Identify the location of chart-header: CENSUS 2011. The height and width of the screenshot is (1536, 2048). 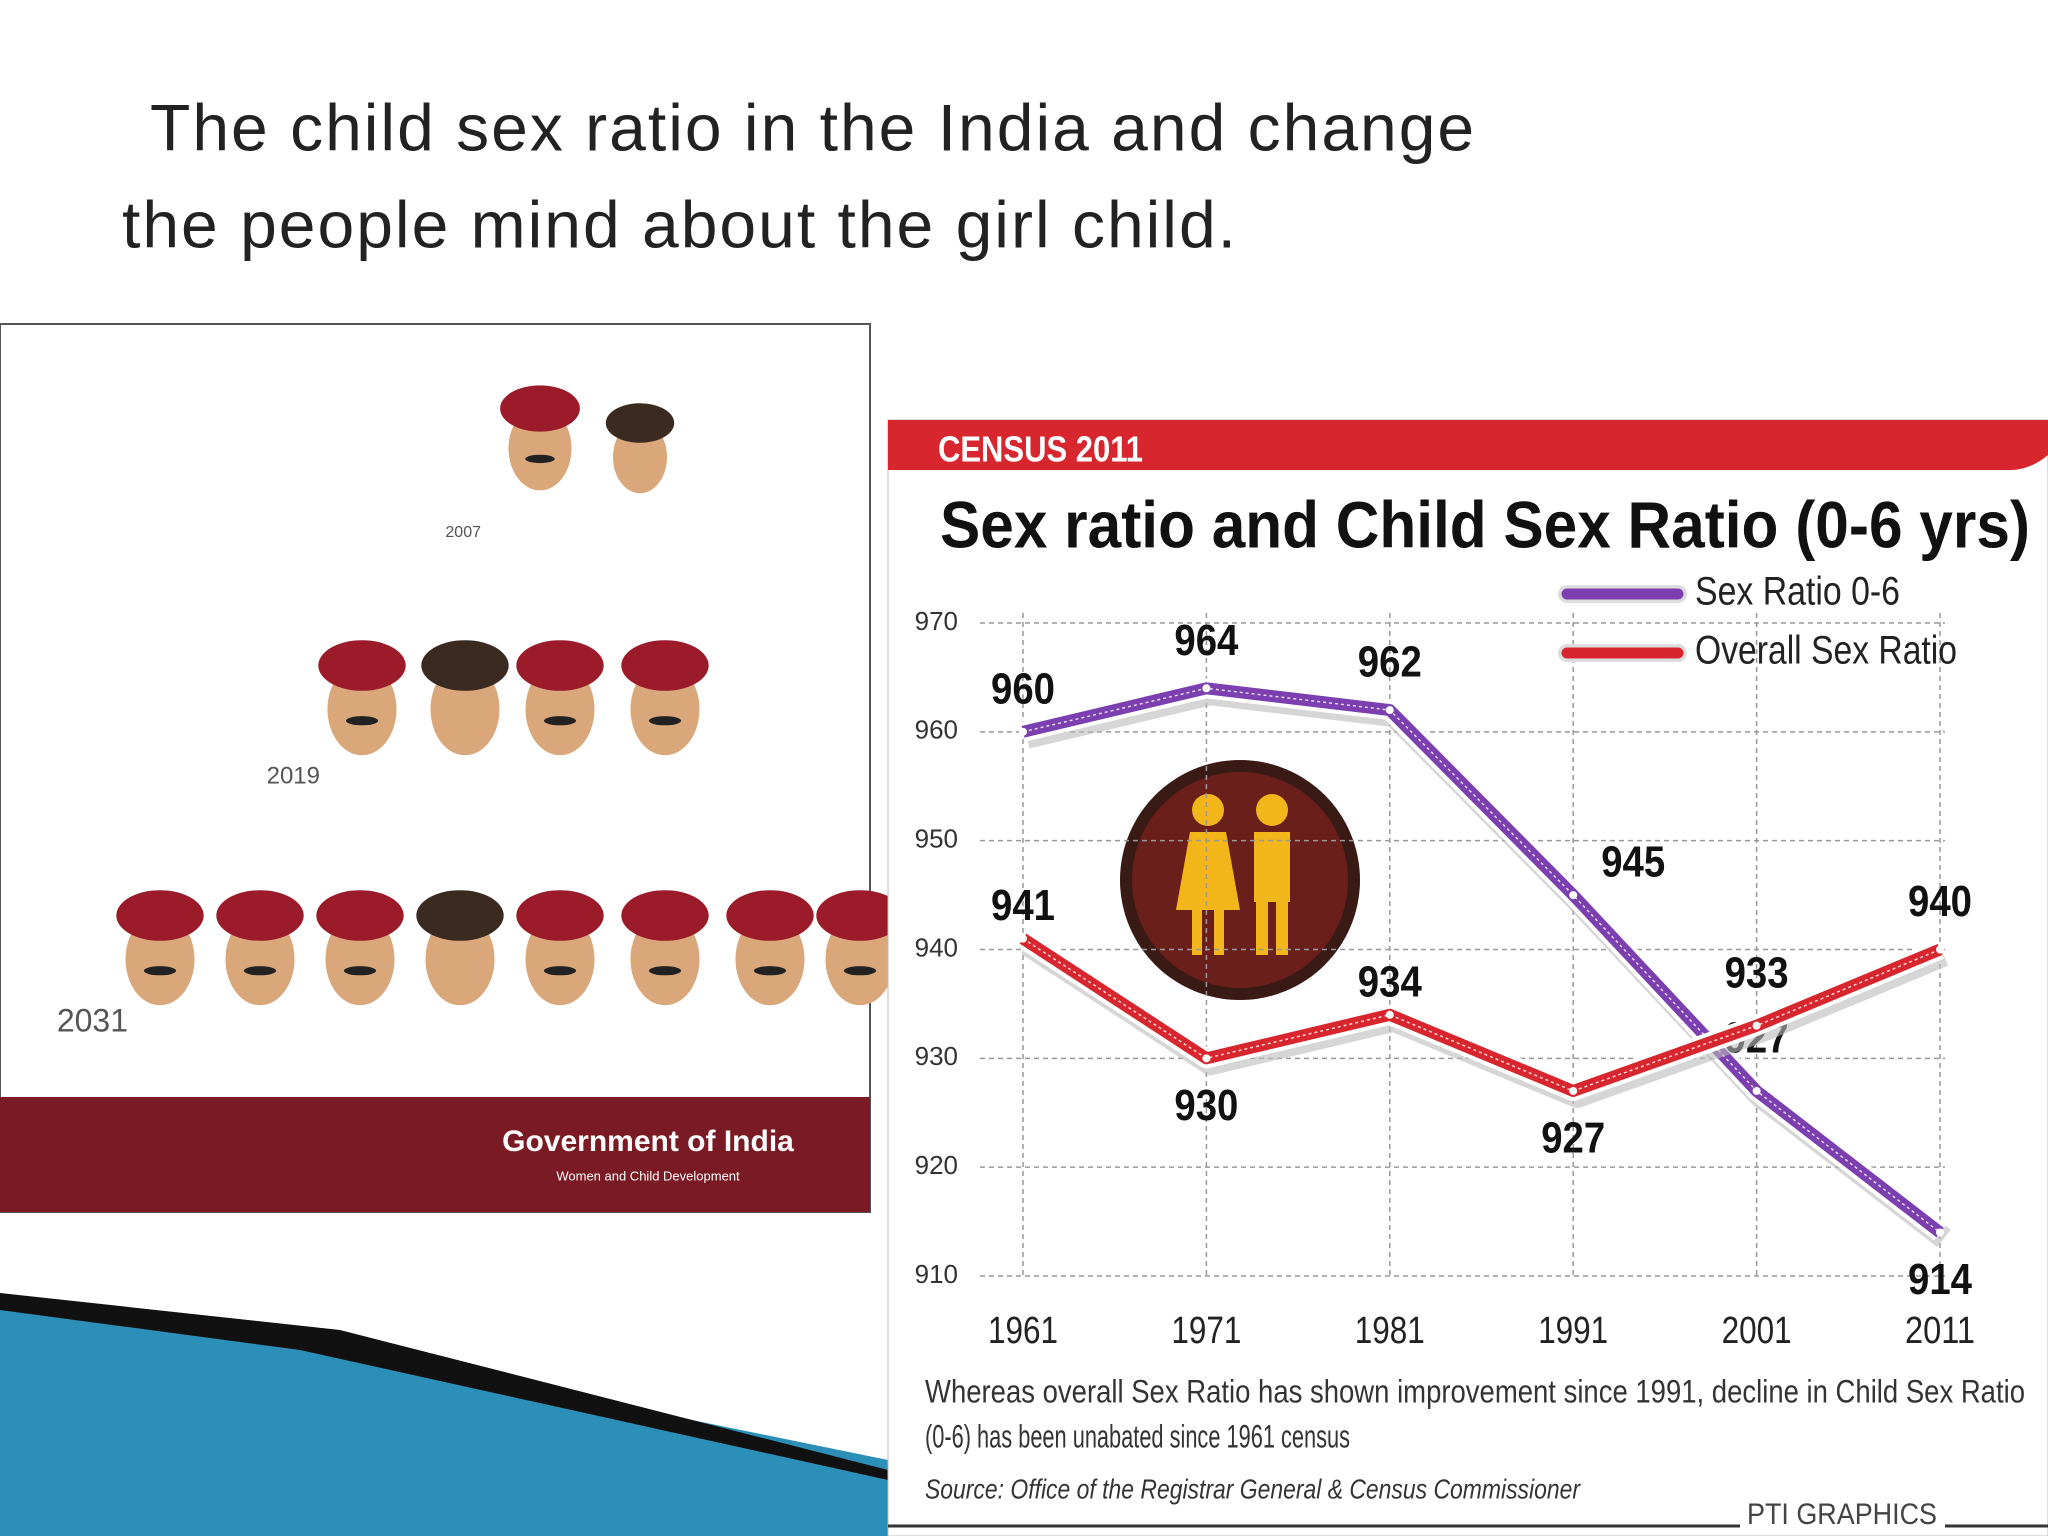
(1040, 449).